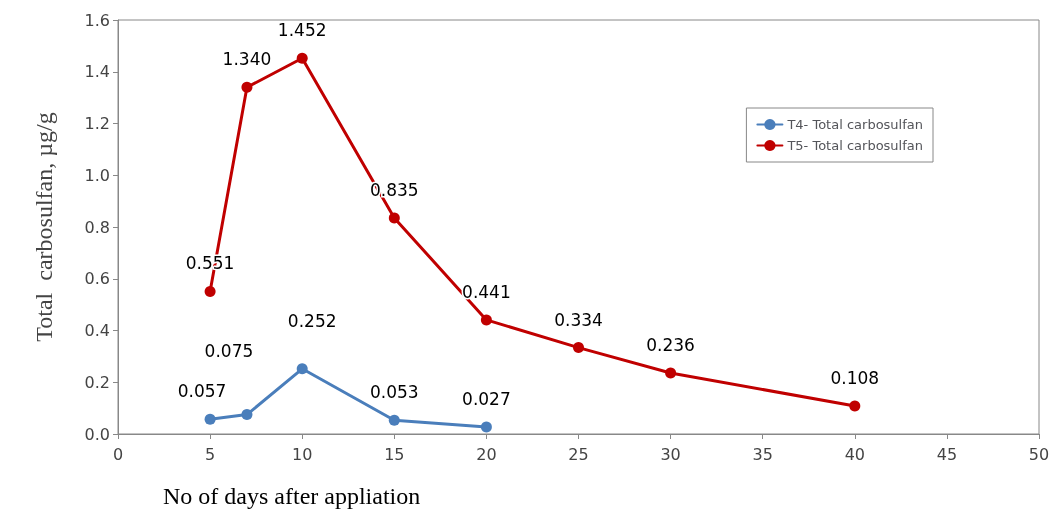 Image resolution: width=1061 pixels, height=522 pixels. I want to click on x-tick-label: 20, so click(486, 454).